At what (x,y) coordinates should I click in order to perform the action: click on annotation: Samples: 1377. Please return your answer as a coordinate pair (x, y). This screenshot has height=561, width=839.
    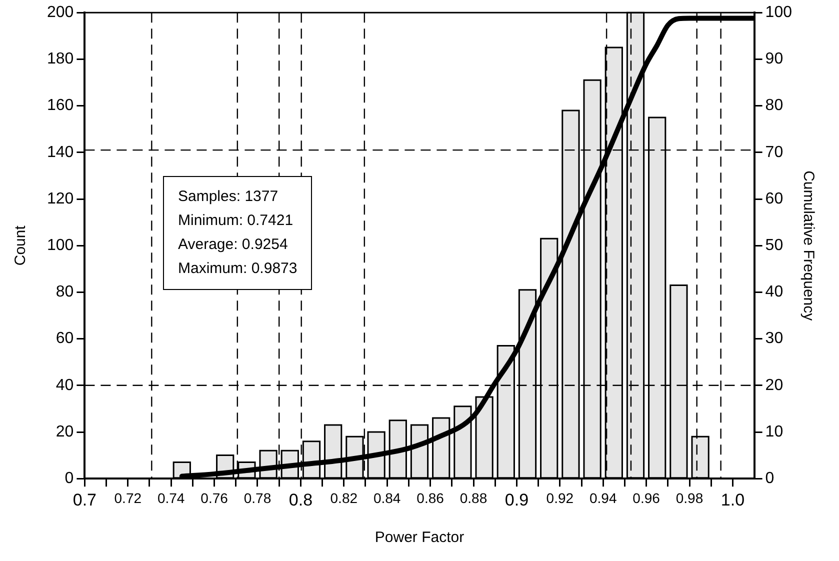
    Looking at the image, I should click on (229, 197).